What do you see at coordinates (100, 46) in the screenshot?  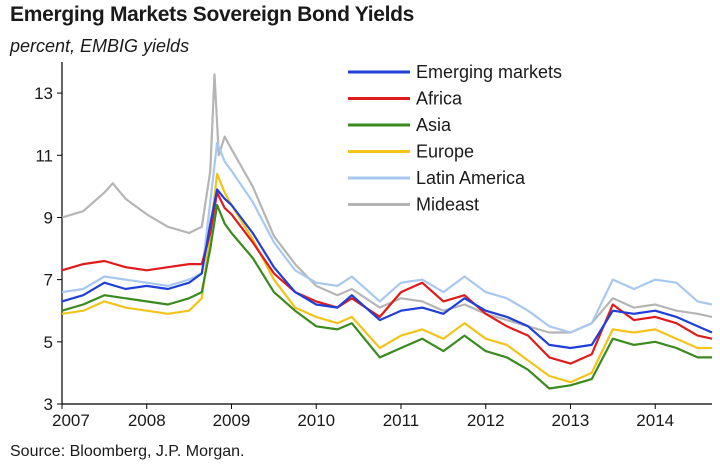 I see `chart-subtitle: percent, EMBIG yields` at bounding box center [100, 46].